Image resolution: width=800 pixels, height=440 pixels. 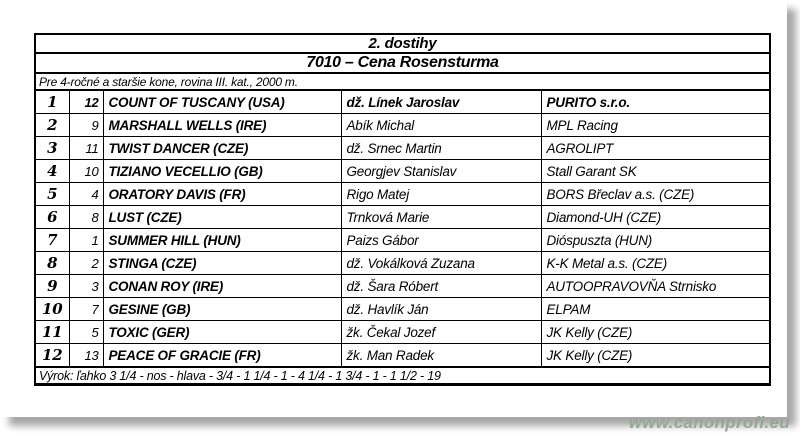 What do you see at coordinates (656, 194) in the screenshot?
I see `owner-cell: BORS Břeclav a.s. (CZE)` at bounding box center [656, 194].